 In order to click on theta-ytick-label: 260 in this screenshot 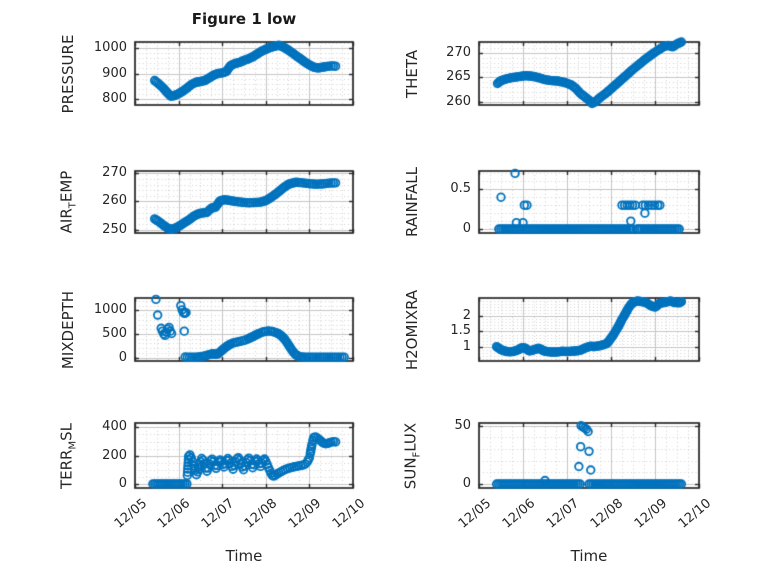, I will do `click(458, 101)`.